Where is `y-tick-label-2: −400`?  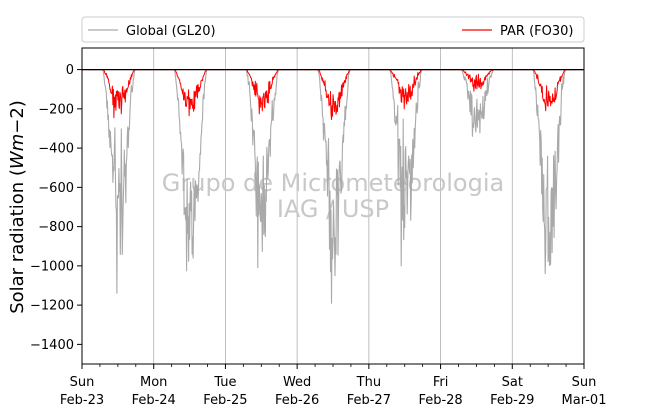
y-tick-label-2: −400 is located at coordinates (56, 149).